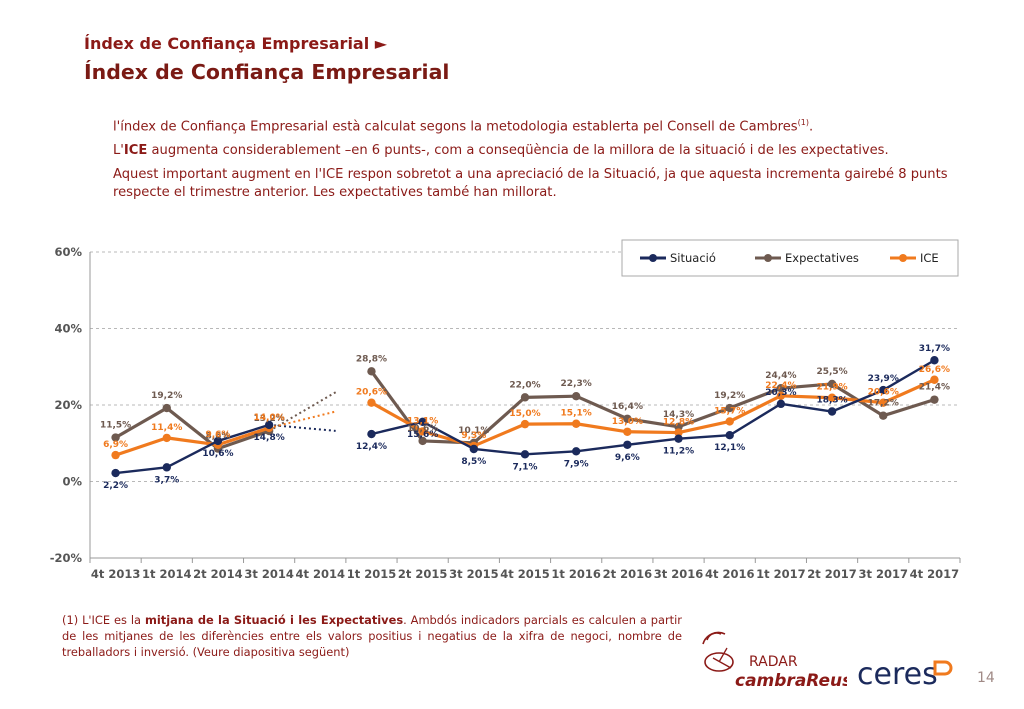 The width and height of the screenshot is (1024, 709). I want to click on legend-swatch-marker, so click(903, 258).